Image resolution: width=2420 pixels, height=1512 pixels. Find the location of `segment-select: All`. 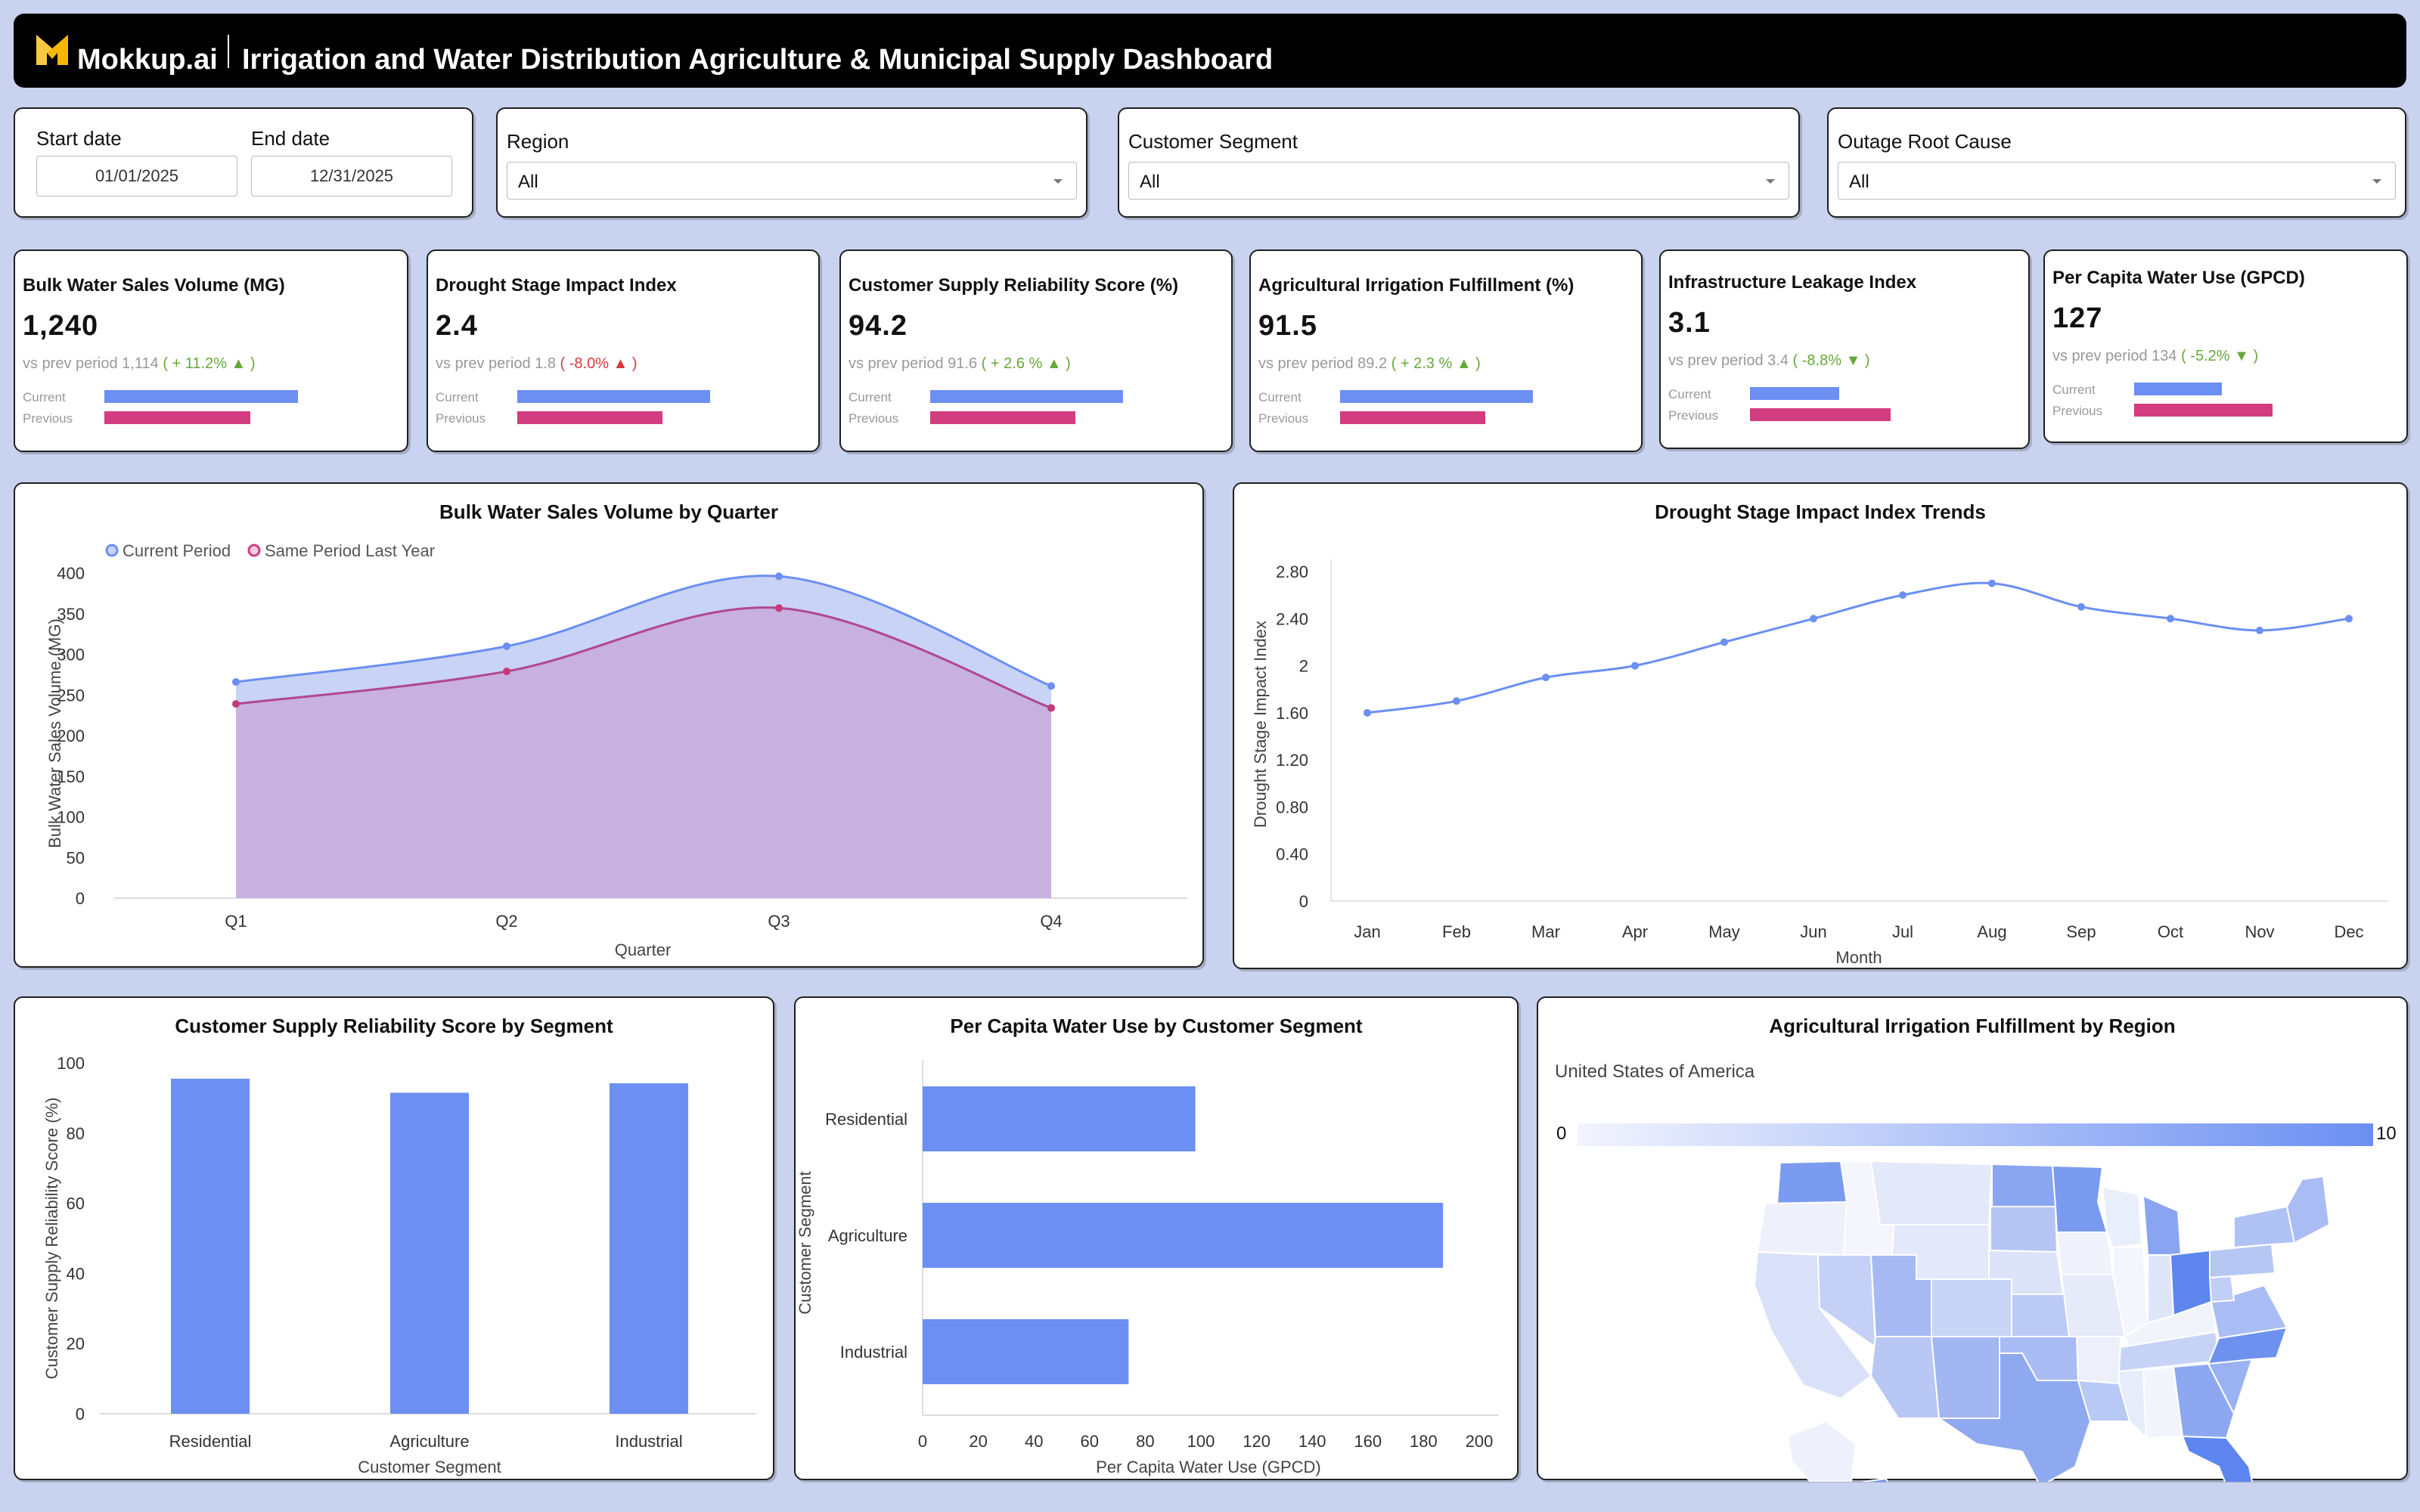

segment-select: All is located at coordinates (1458, 181).